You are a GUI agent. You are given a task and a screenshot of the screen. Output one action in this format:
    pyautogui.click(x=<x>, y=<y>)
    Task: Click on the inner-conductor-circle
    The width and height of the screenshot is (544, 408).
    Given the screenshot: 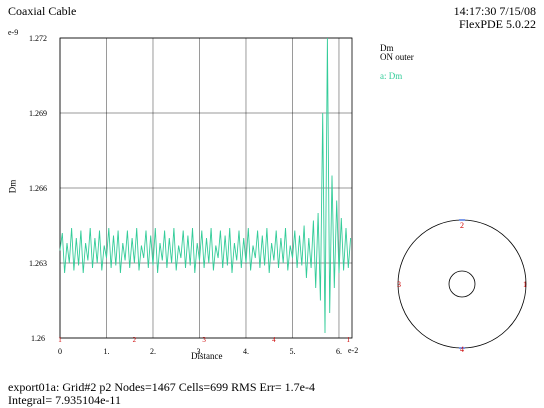 What is the action you would take?
    pyautogui.click(x=462, y=284)
    